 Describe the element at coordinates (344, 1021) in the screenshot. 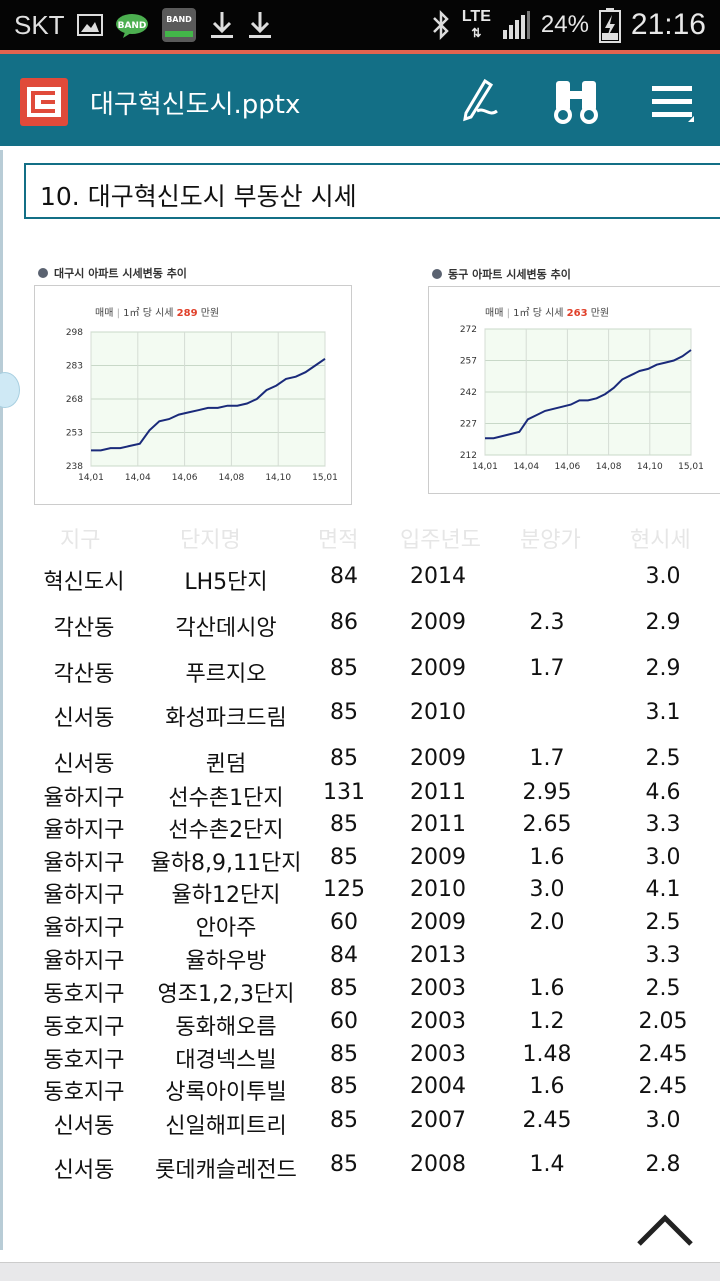

I see `cell-area: 60` at that location.